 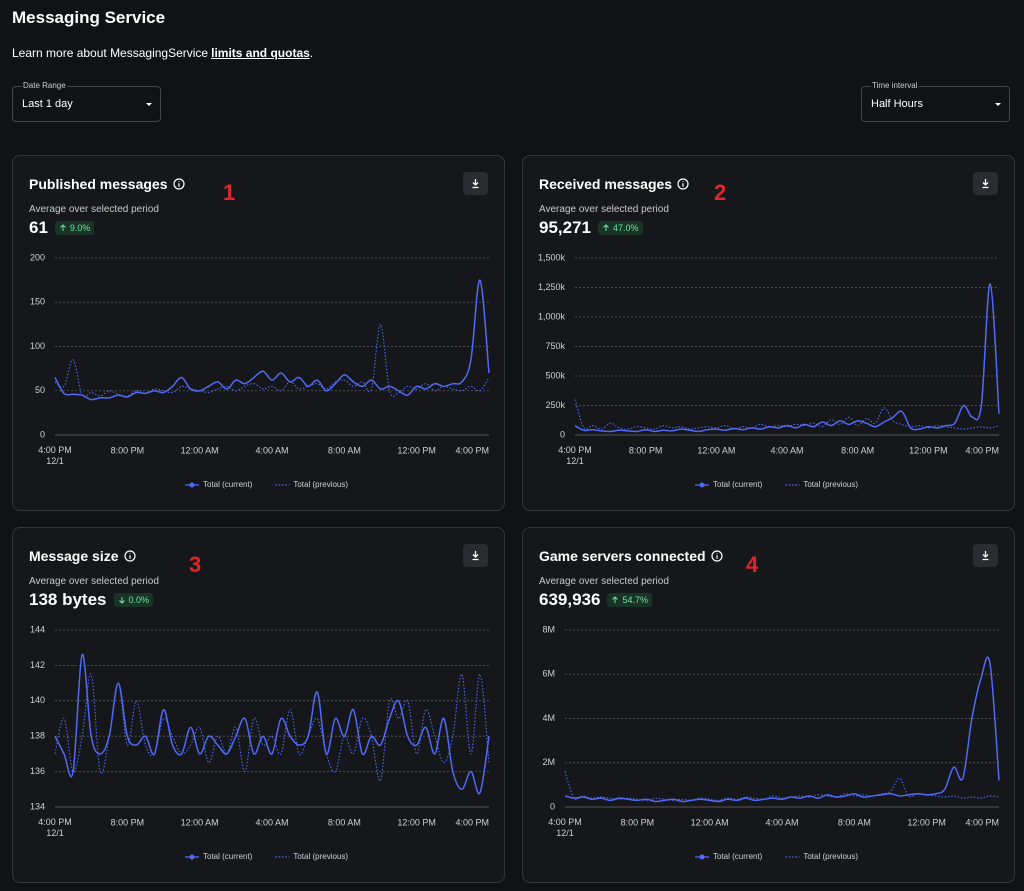 What do you see at coordinates (635, 600) in the screenshot?
I see `change-value: 54.7%` at bounding box center [635, 600].